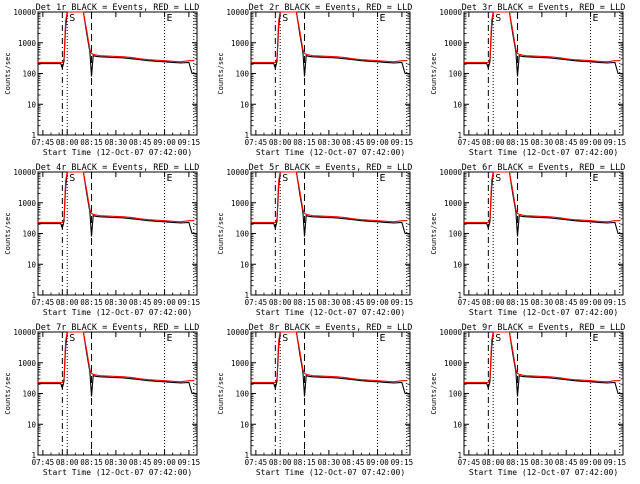  What do you see at coordinates (590, 302) in the screenshot?
I see `panel-6-xtick-label: 09:00` at bounding box center [590, 302].